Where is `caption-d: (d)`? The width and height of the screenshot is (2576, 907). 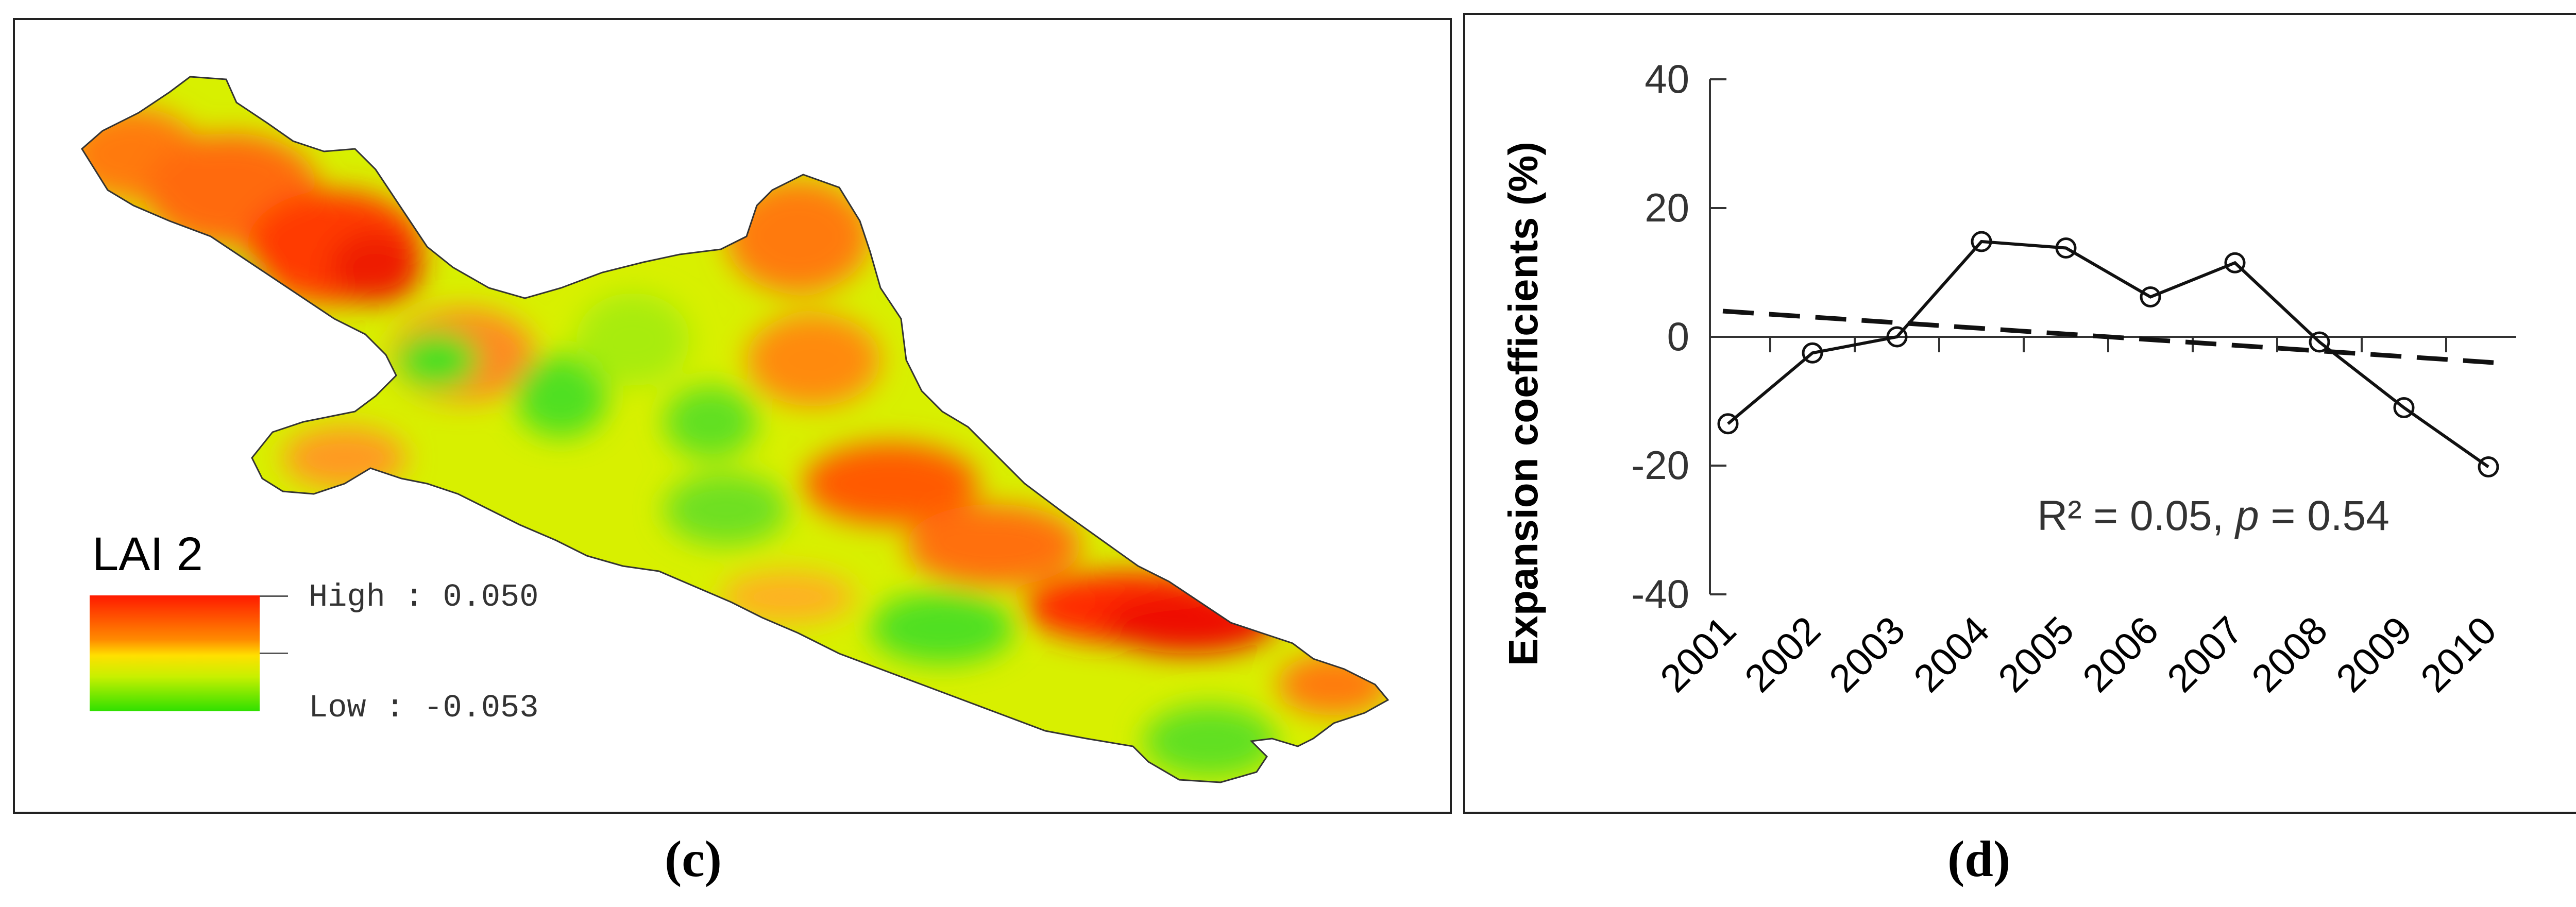 caption-d: (d) is located at coordinates (1979, 858).